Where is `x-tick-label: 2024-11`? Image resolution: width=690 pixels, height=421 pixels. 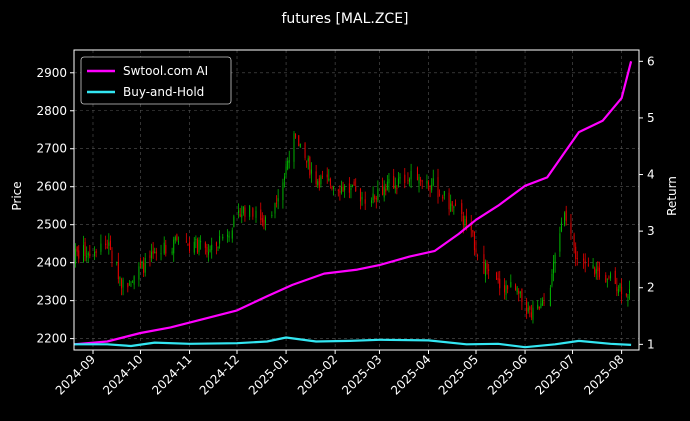
x-tick-label: 2024-11 is located at coordinates (171, 374).